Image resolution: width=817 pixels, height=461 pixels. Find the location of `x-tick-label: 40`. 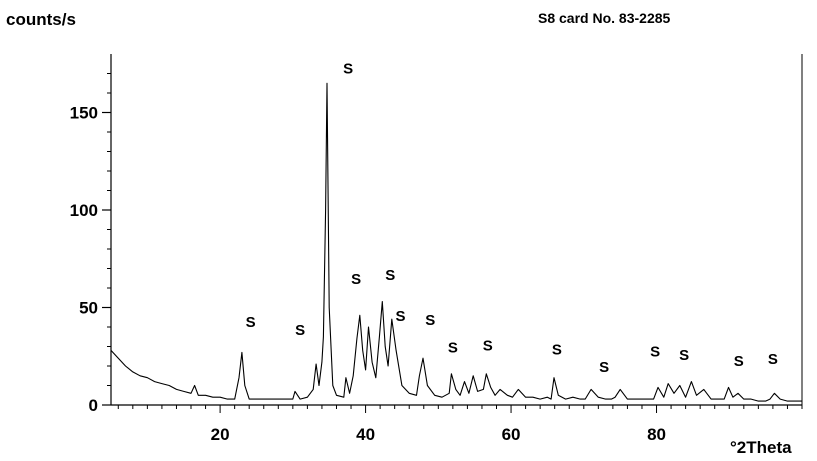

x-tick-label: 40 is located at coordinates (365, 434).